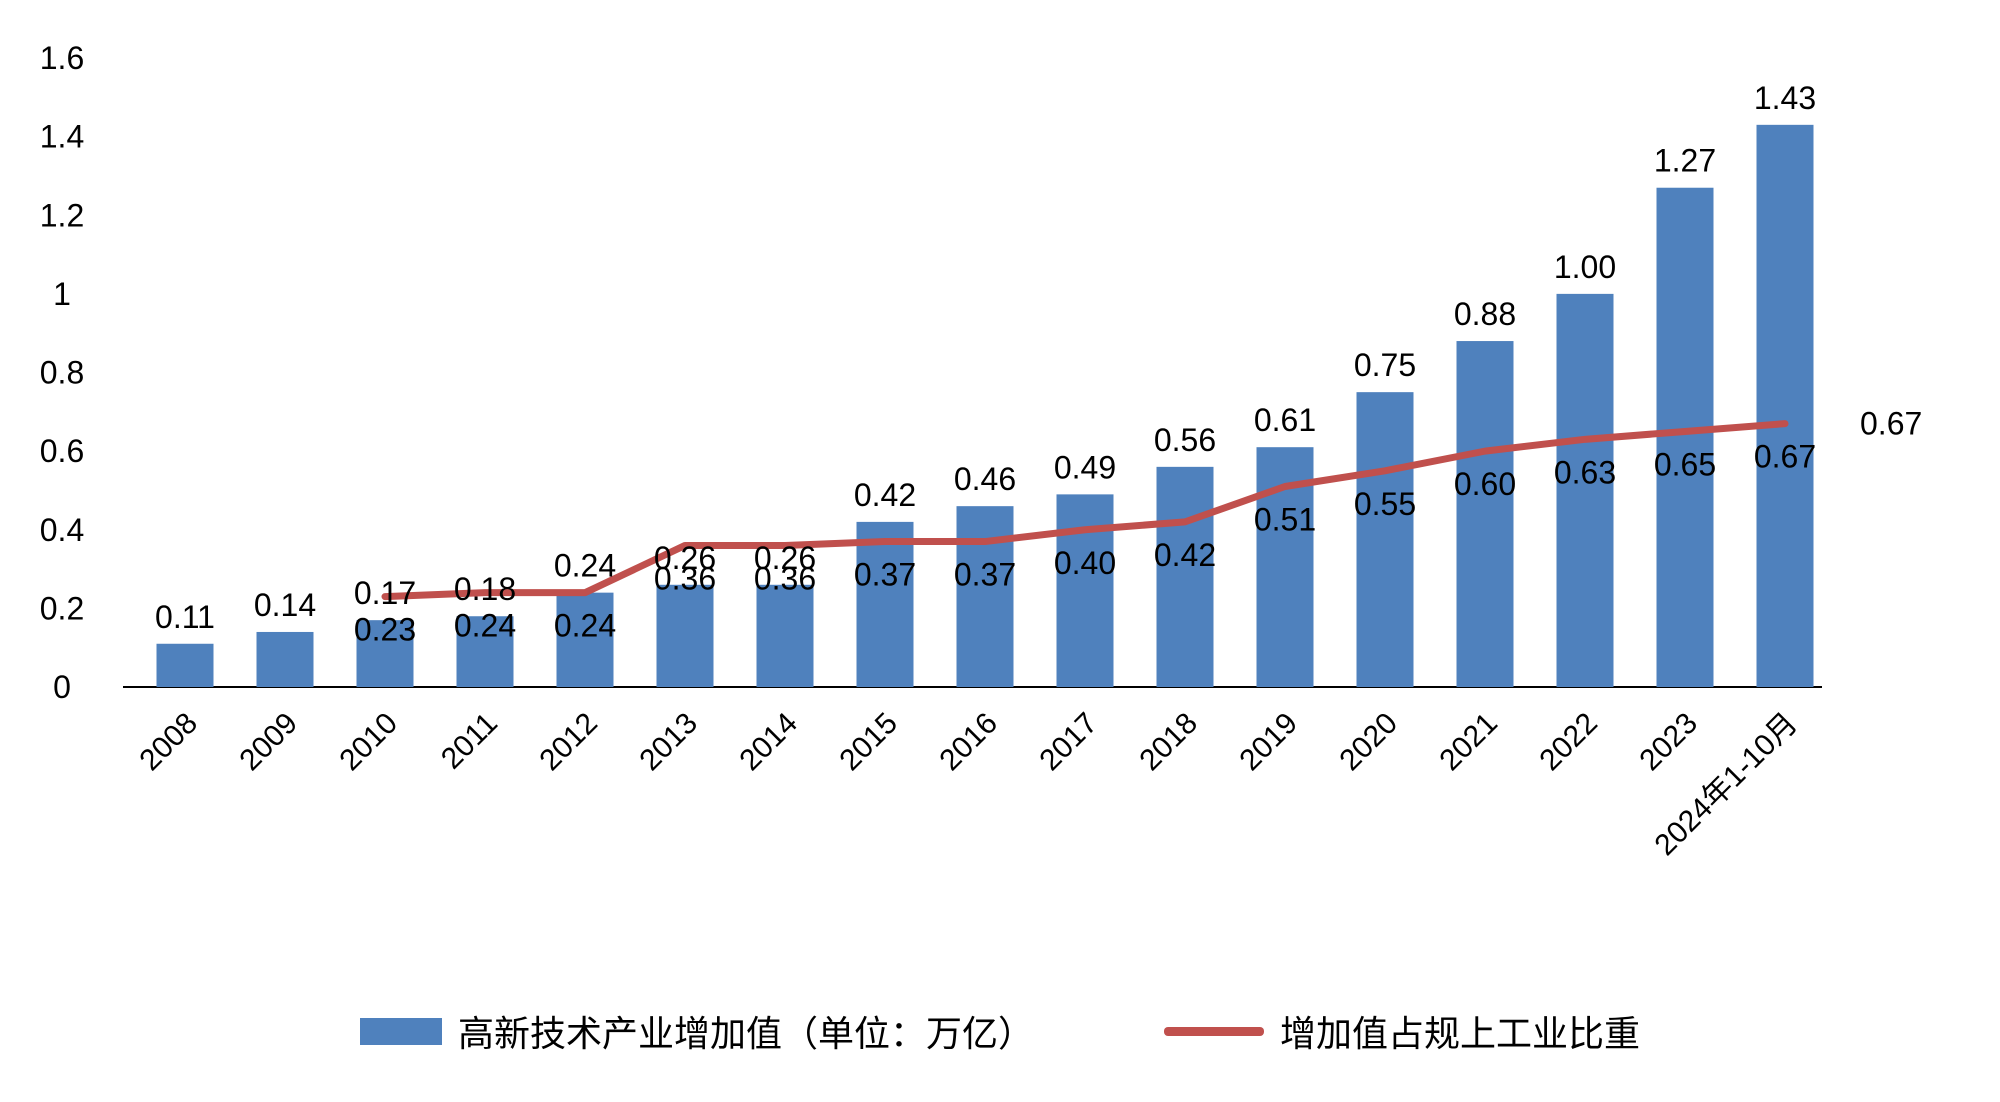 The image size is (2000, 1102). Describe the element at coordinates (1085, 563) in the screenshot. I see `line-value-label: 0.40` at that location.